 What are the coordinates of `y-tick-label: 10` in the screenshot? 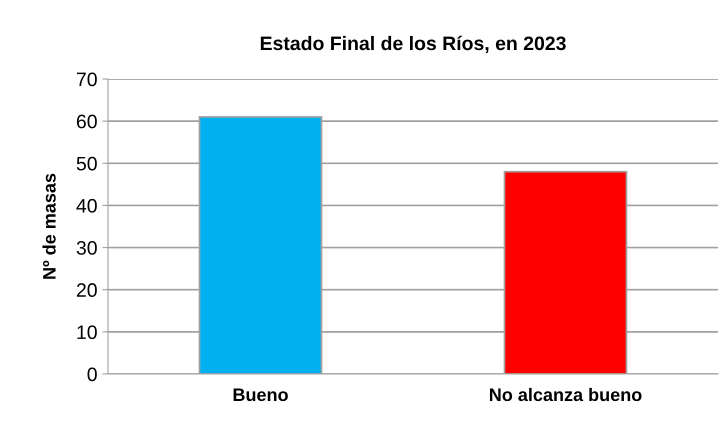 It's located at (87, 332).